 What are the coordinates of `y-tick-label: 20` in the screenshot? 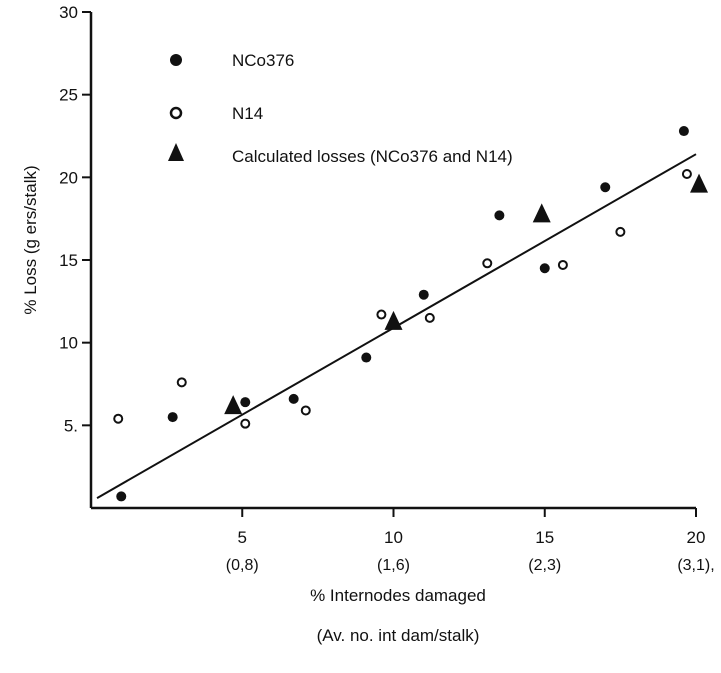 It's located at (68, 177).